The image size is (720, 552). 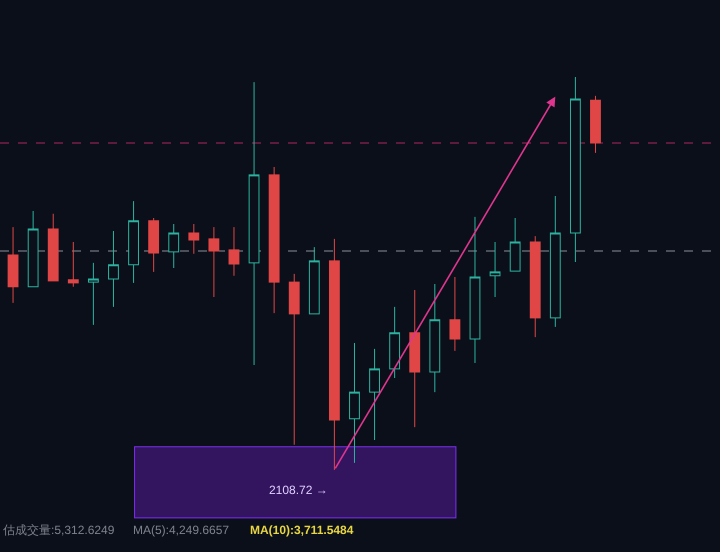 What do you see at coordinates (302, 530) in the screenshot?
I see `text: MA(10):3,711.5484` at bounding box center [302, 530].